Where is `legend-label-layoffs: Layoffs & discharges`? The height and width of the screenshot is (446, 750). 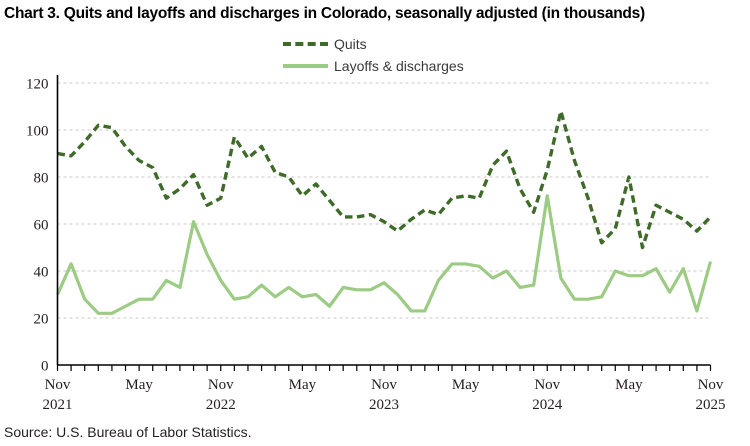 legend-label-layoffs: Layoffs & discharges is located at coordinates (399, 66).